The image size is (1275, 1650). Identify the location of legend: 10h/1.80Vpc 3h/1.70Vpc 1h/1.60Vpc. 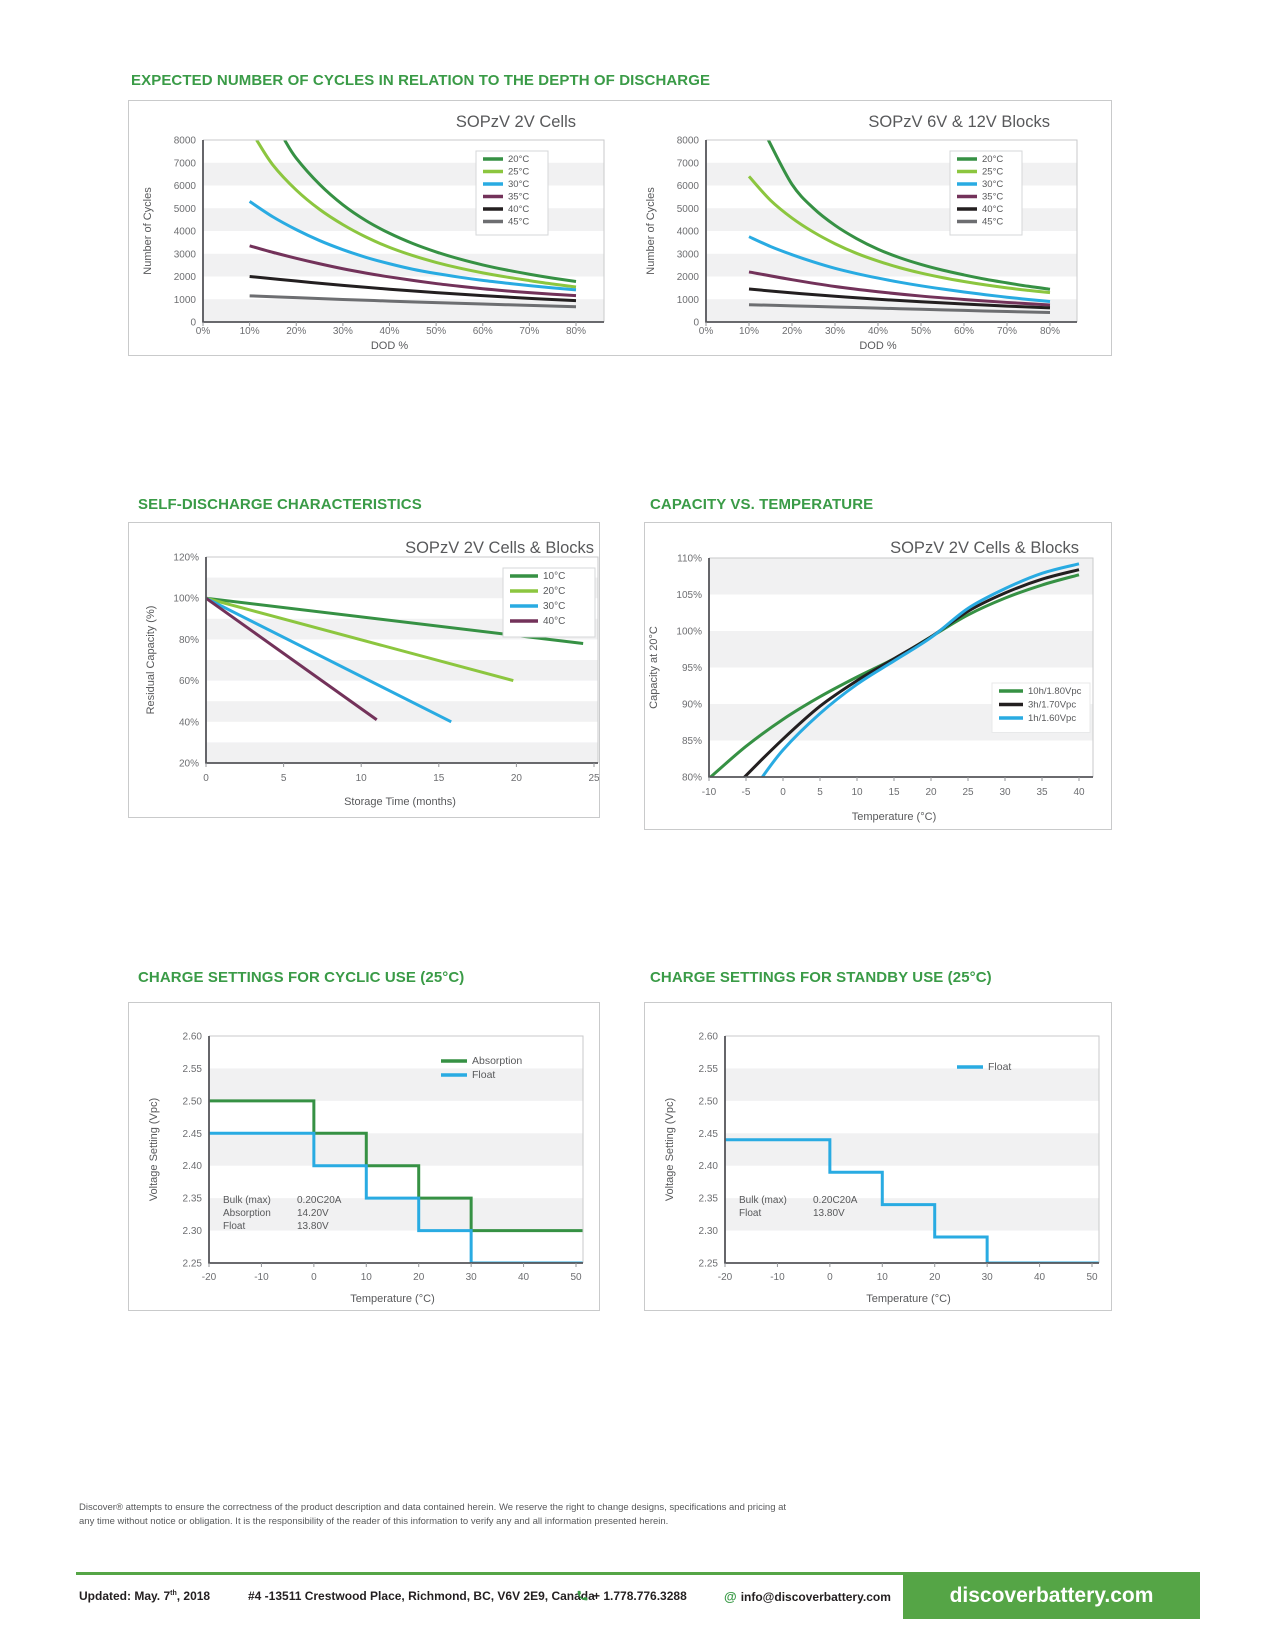
(1041, 707).